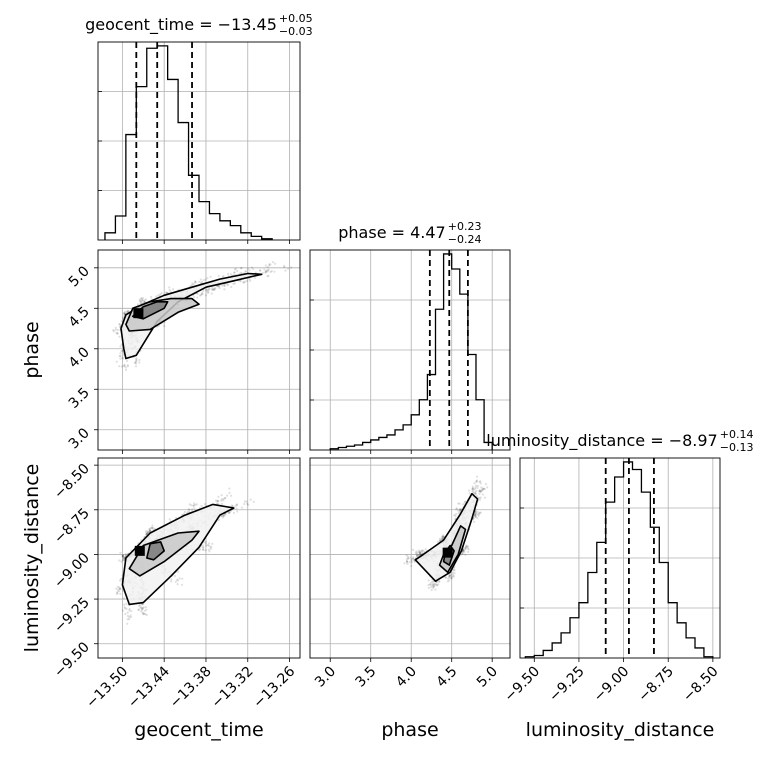 This screenshot has height=760, width=760. I want to click on luminosity_distance-title-sub: −0.13, so click(737, 447).